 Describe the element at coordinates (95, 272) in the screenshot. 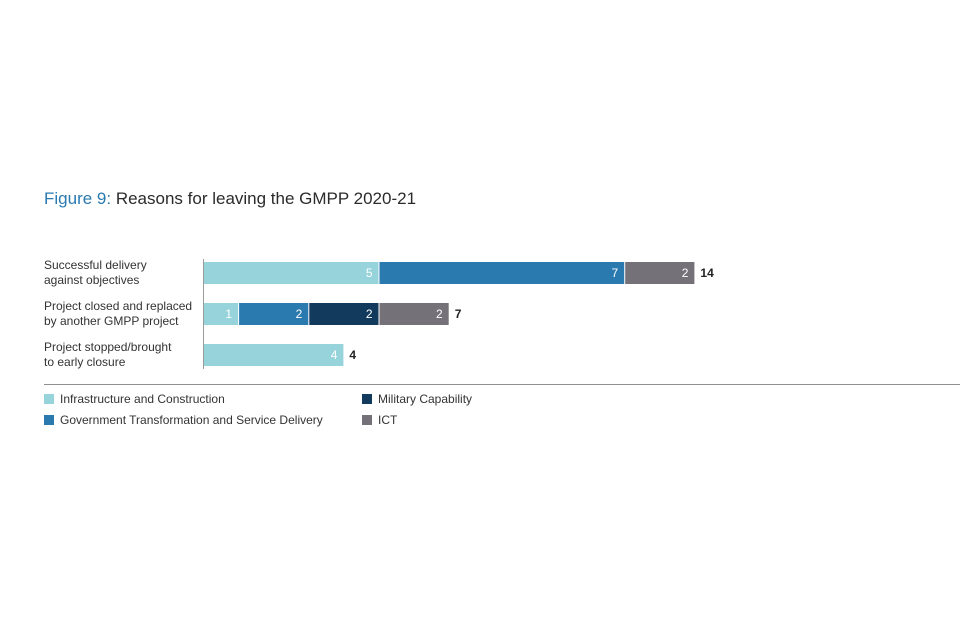

I see `category-label: Successful delivery against objectives` at that location.